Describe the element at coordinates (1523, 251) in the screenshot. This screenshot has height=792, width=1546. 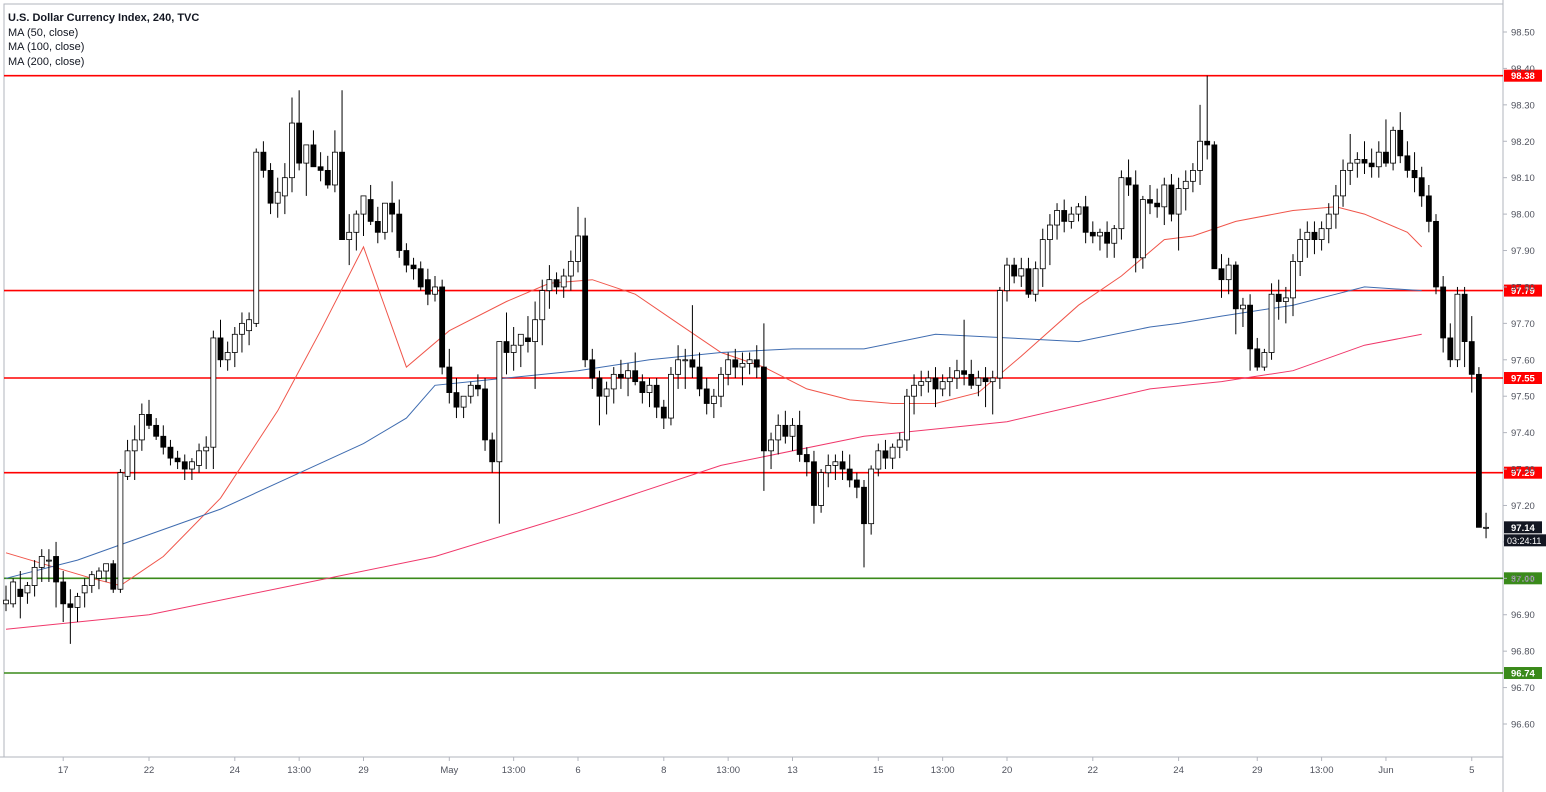
I see `y-tick-label: 97.90` at that location.